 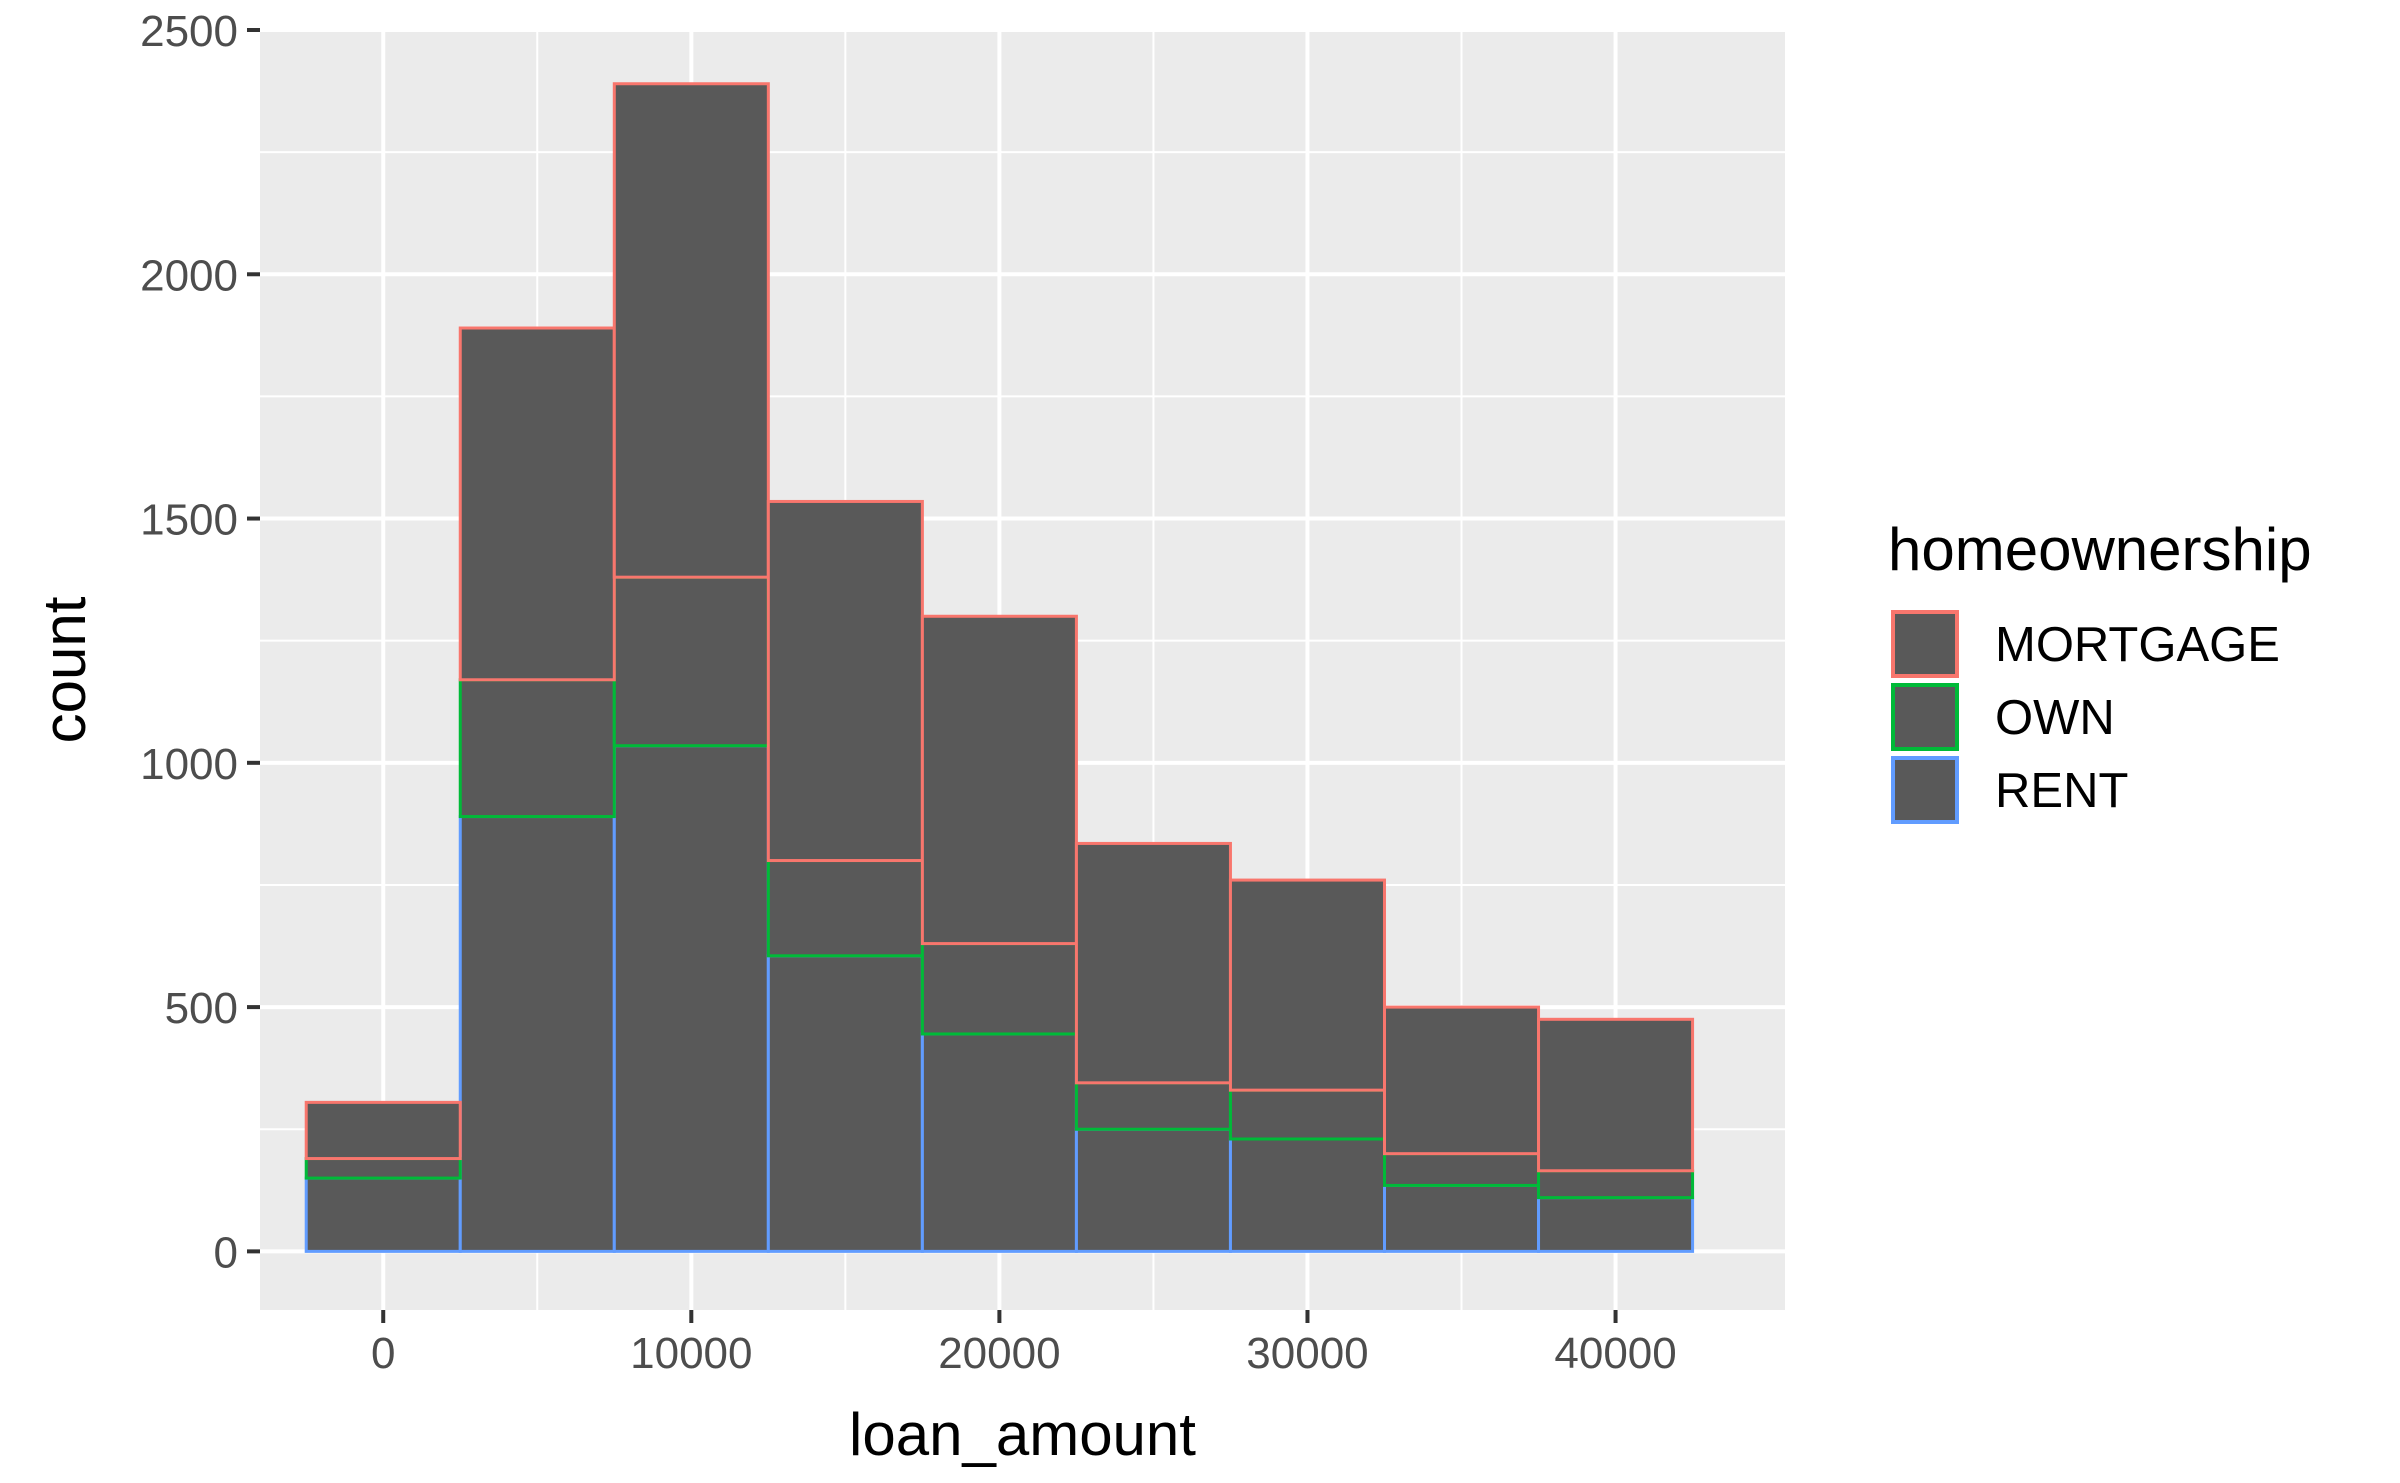 What do you see at coordinates (189, 764) in the screenshot?
I see `y-tick-label: 1000` at bounding box center [189, 764].